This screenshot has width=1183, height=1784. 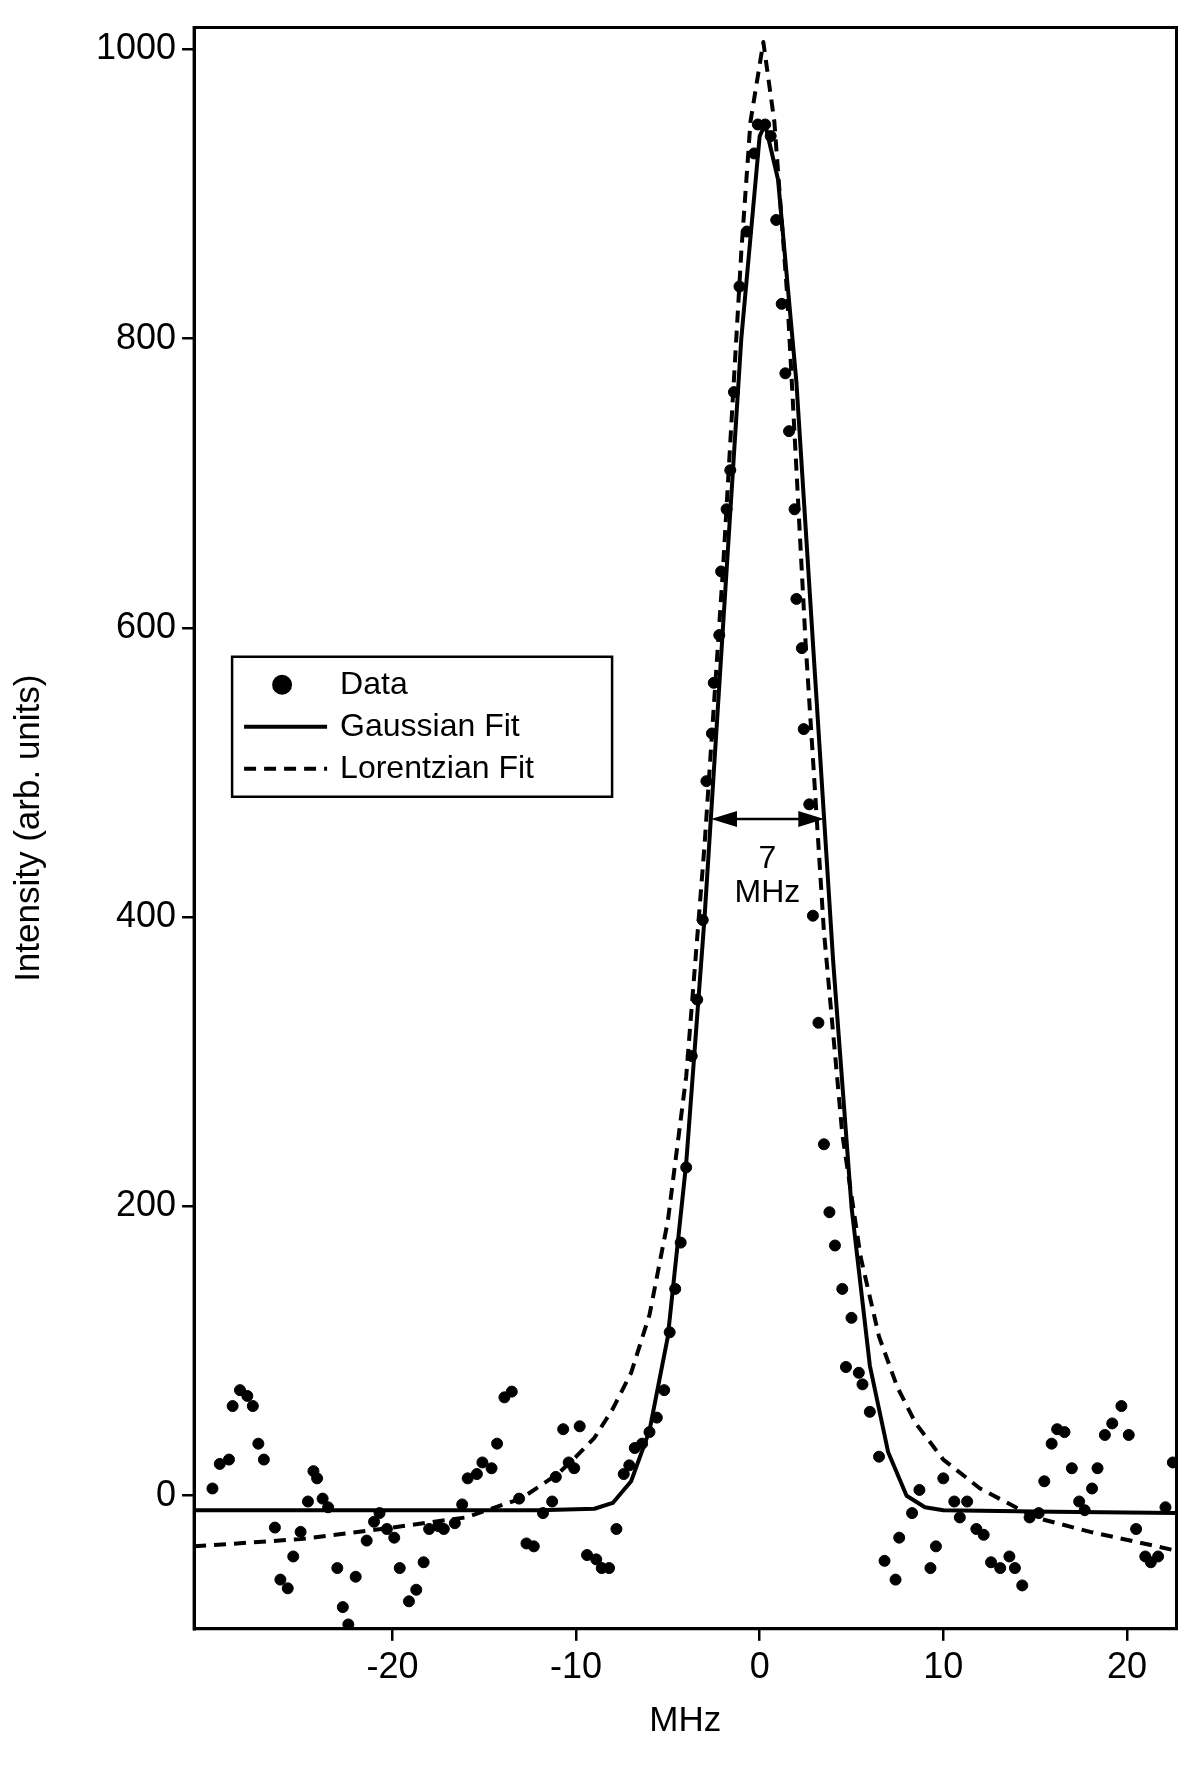 I want to click on legend-label: Gaussian Fit, so click(x=430, y=724).